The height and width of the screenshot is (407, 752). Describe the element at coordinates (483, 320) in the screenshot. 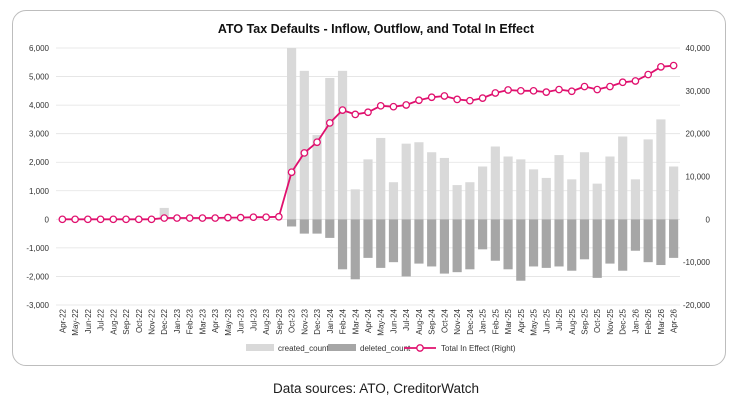

I see `x-axis-tick-label: Jan-25` at that location.